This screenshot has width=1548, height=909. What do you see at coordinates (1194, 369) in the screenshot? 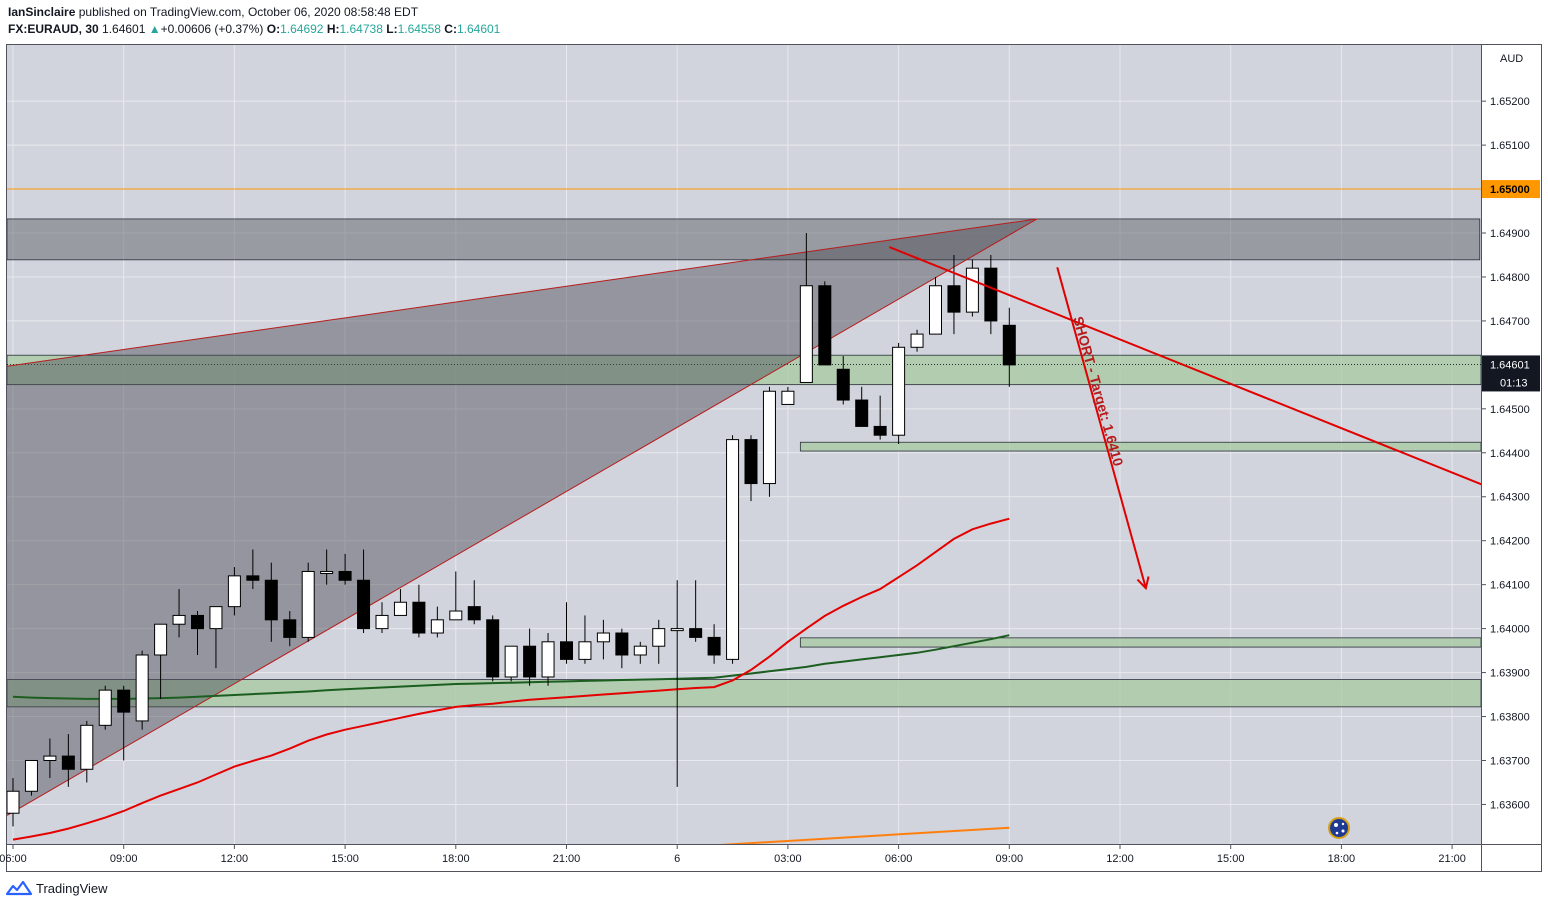
I see `down-trendline` at bounding box center [1194, 369].